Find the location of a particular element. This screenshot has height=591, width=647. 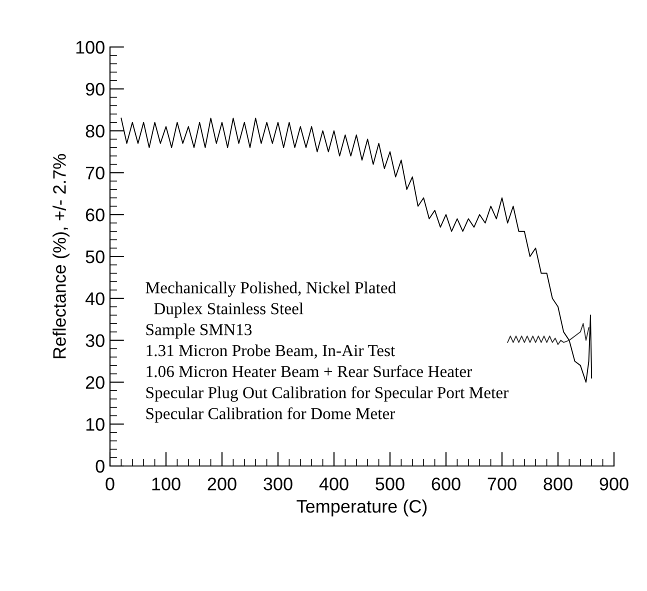

x-tick-label: 0 is located at coordinates (110, 484).